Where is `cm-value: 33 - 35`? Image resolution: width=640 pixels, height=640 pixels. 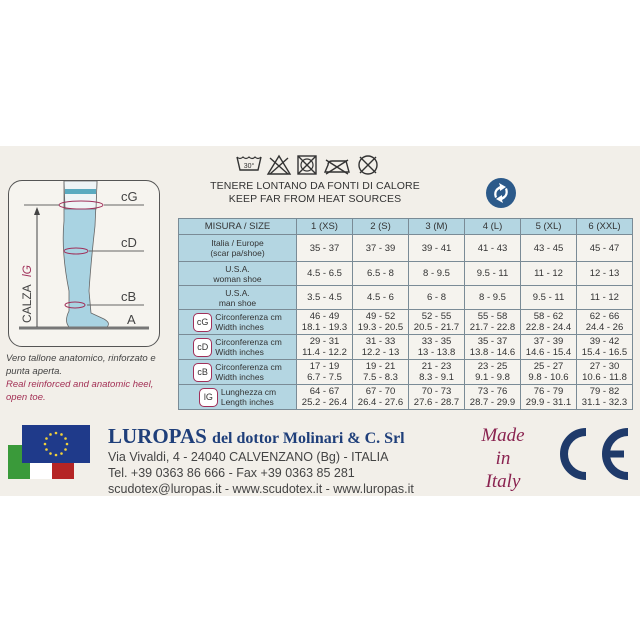
cm-value: 33 - 35 is located at coordinates (436, 341).